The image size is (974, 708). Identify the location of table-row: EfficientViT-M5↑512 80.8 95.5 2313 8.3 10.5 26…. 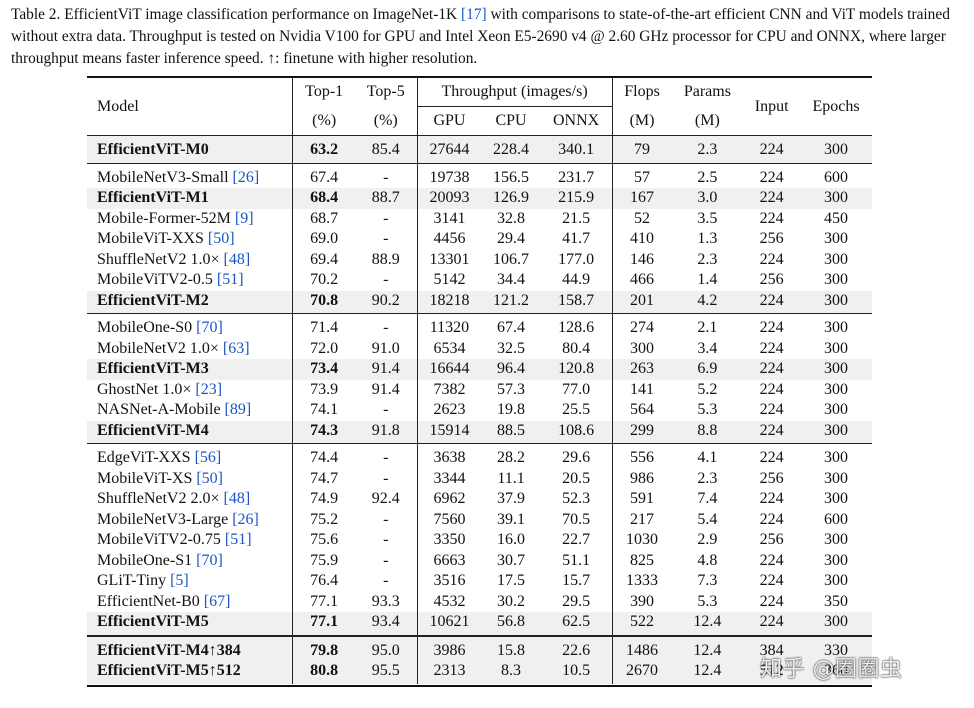
(479, 672).